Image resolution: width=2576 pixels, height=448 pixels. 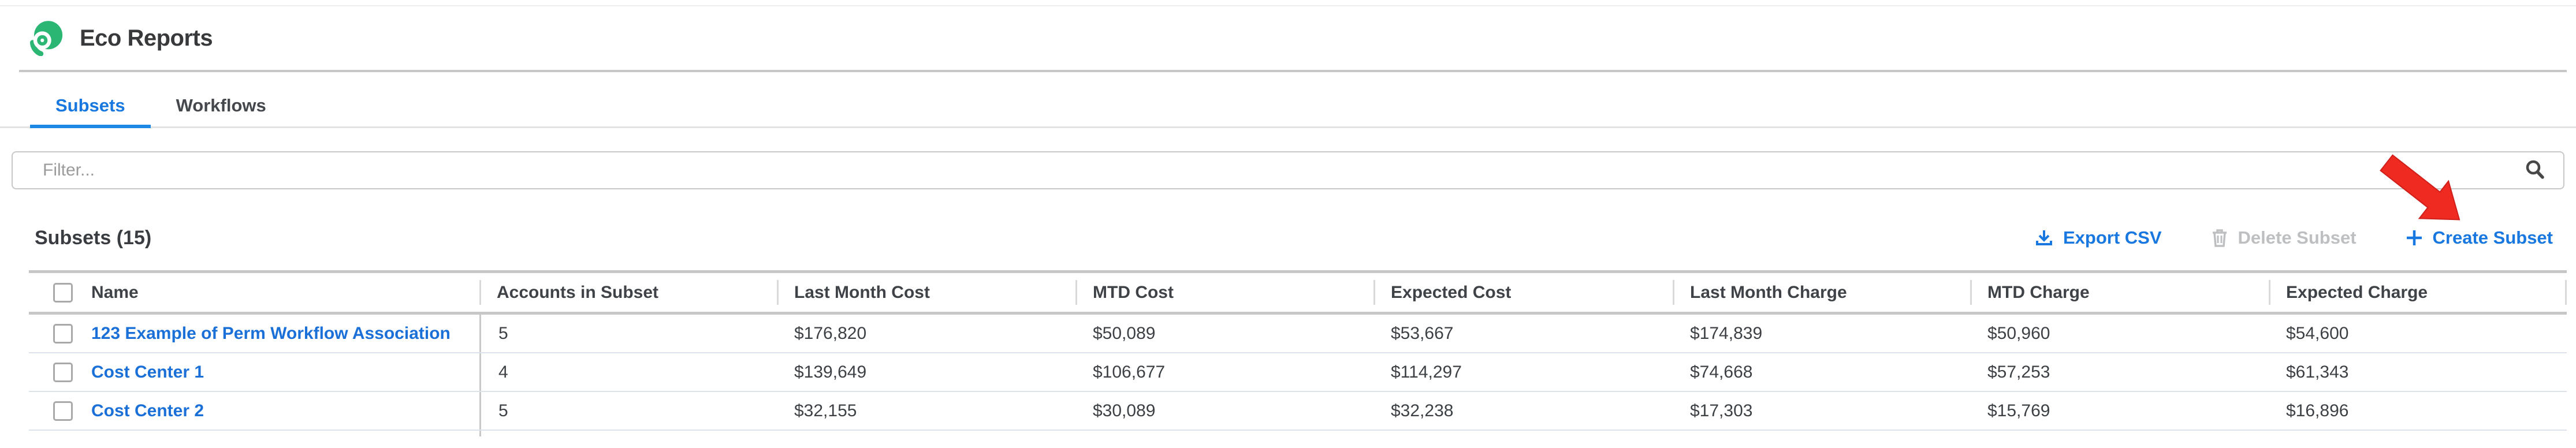 What do you see at coordinates (831, 372) in the screenshot?
I see `cell-last-month-cost: $139,649` at bounding box center [831, 372].